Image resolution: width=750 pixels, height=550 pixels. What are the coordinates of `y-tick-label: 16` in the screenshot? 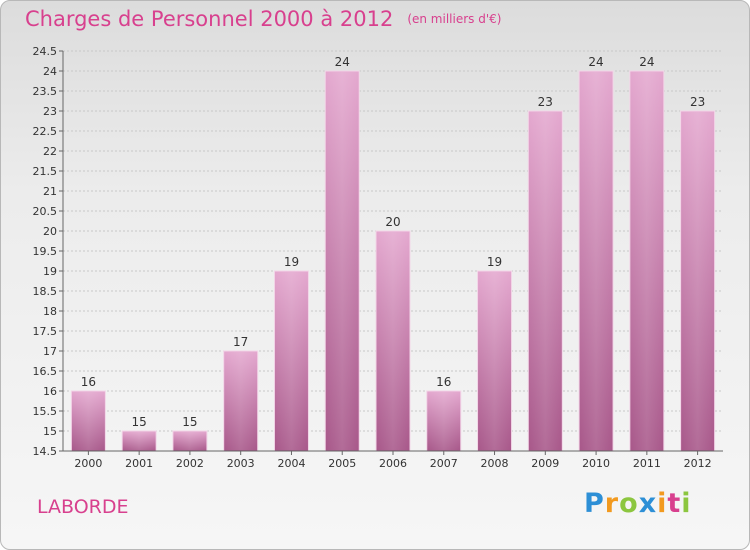 It's located at (50, 391).